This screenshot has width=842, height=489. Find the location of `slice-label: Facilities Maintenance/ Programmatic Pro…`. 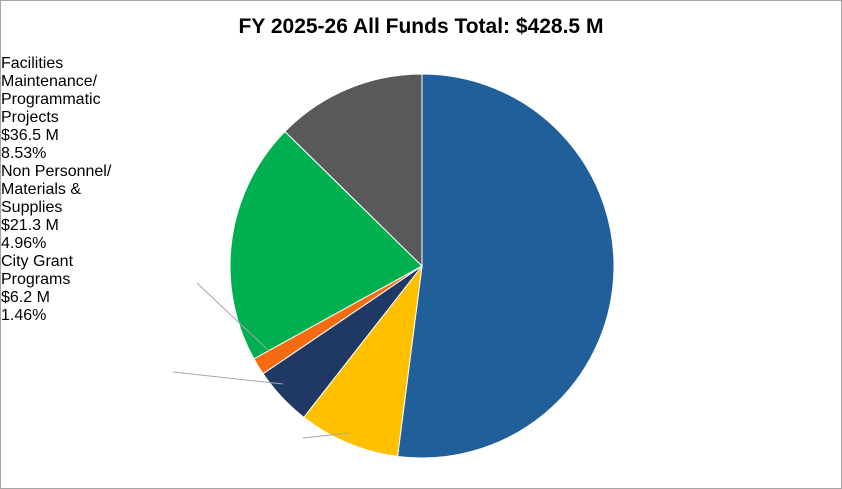

slice-label: Facilities Maintenance/ Programmatic Pro… is located at coordinates (81, 109).